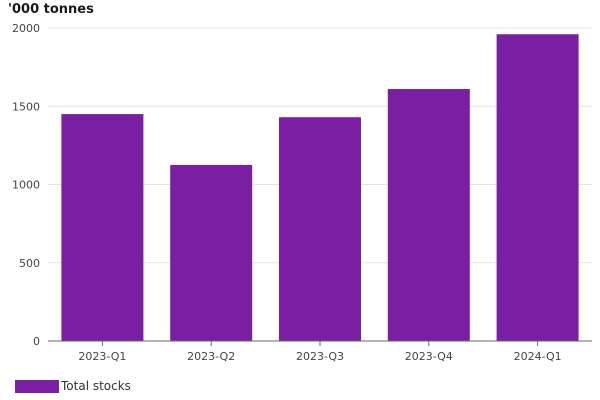 The width and height of the screenshot is (600, 400). What do you see at coordinates (26, 106) in the screenshot?
I see `y-tick-label: 1500` at bounding box center [26, 106].